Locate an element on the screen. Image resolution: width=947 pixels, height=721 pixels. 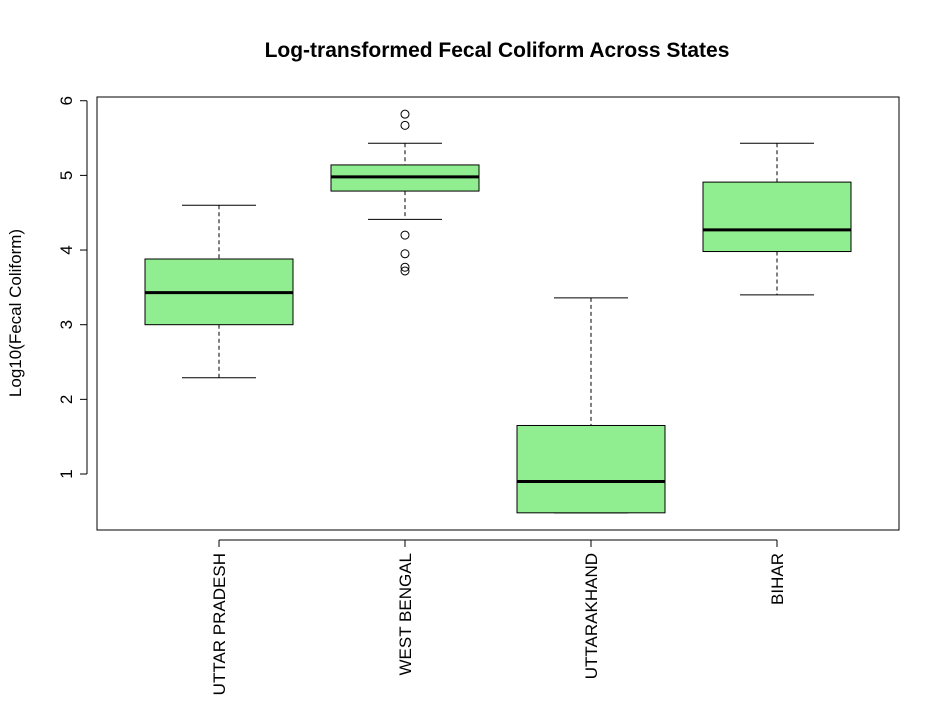
x-tick-label: WEST BENGAL is located at coordinates (405, 614).